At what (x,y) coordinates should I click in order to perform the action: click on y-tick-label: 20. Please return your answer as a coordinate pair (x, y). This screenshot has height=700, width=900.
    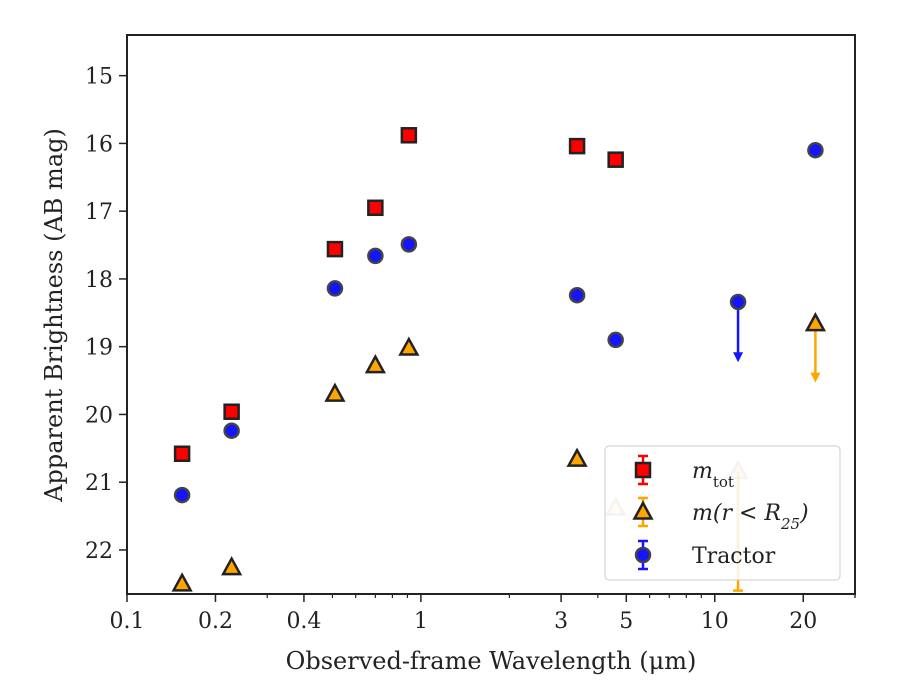
    Looking at the image, I should click on (99, 415).